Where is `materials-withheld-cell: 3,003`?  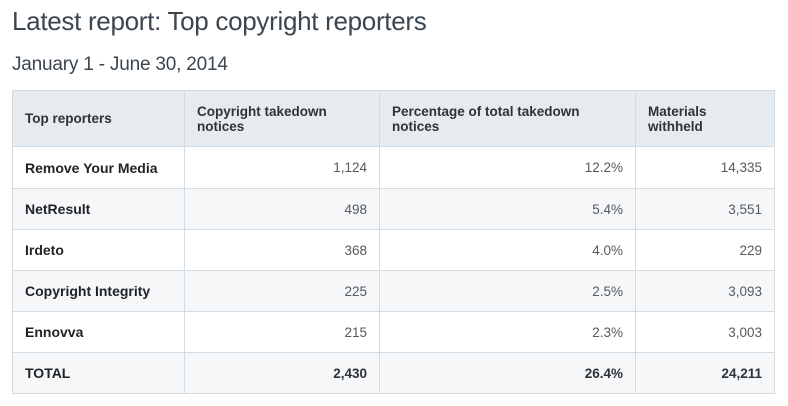
materials-withheld-cell: 3,003 is located at coordinates (705, 332).